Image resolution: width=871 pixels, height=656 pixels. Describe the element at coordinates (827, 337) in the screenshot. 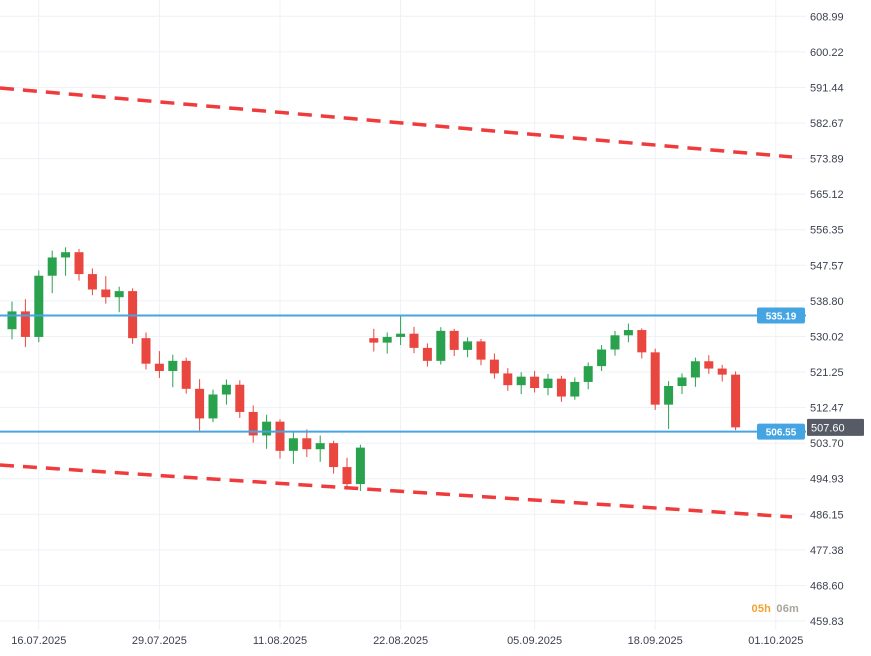

I see `price-axis-label: 530.02` at that location.